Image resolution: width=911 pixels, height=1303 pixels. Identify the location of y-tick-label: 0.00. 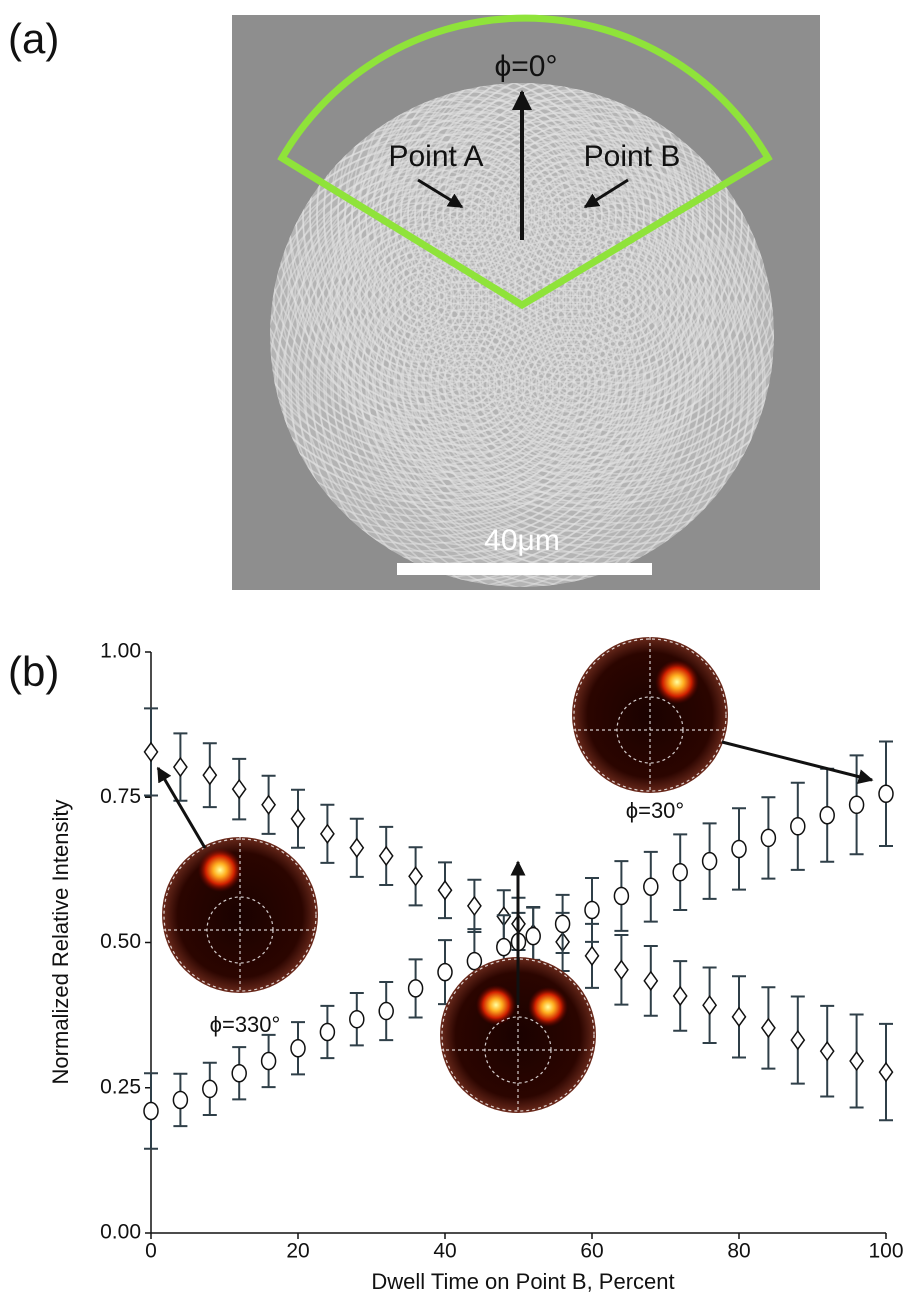
(120, 1232).